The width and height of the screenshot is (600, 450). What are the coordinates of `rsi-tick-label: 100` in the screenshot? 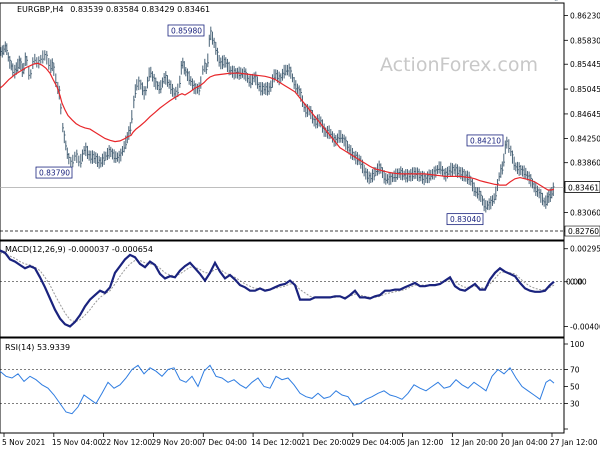 It's located at (577, 344).